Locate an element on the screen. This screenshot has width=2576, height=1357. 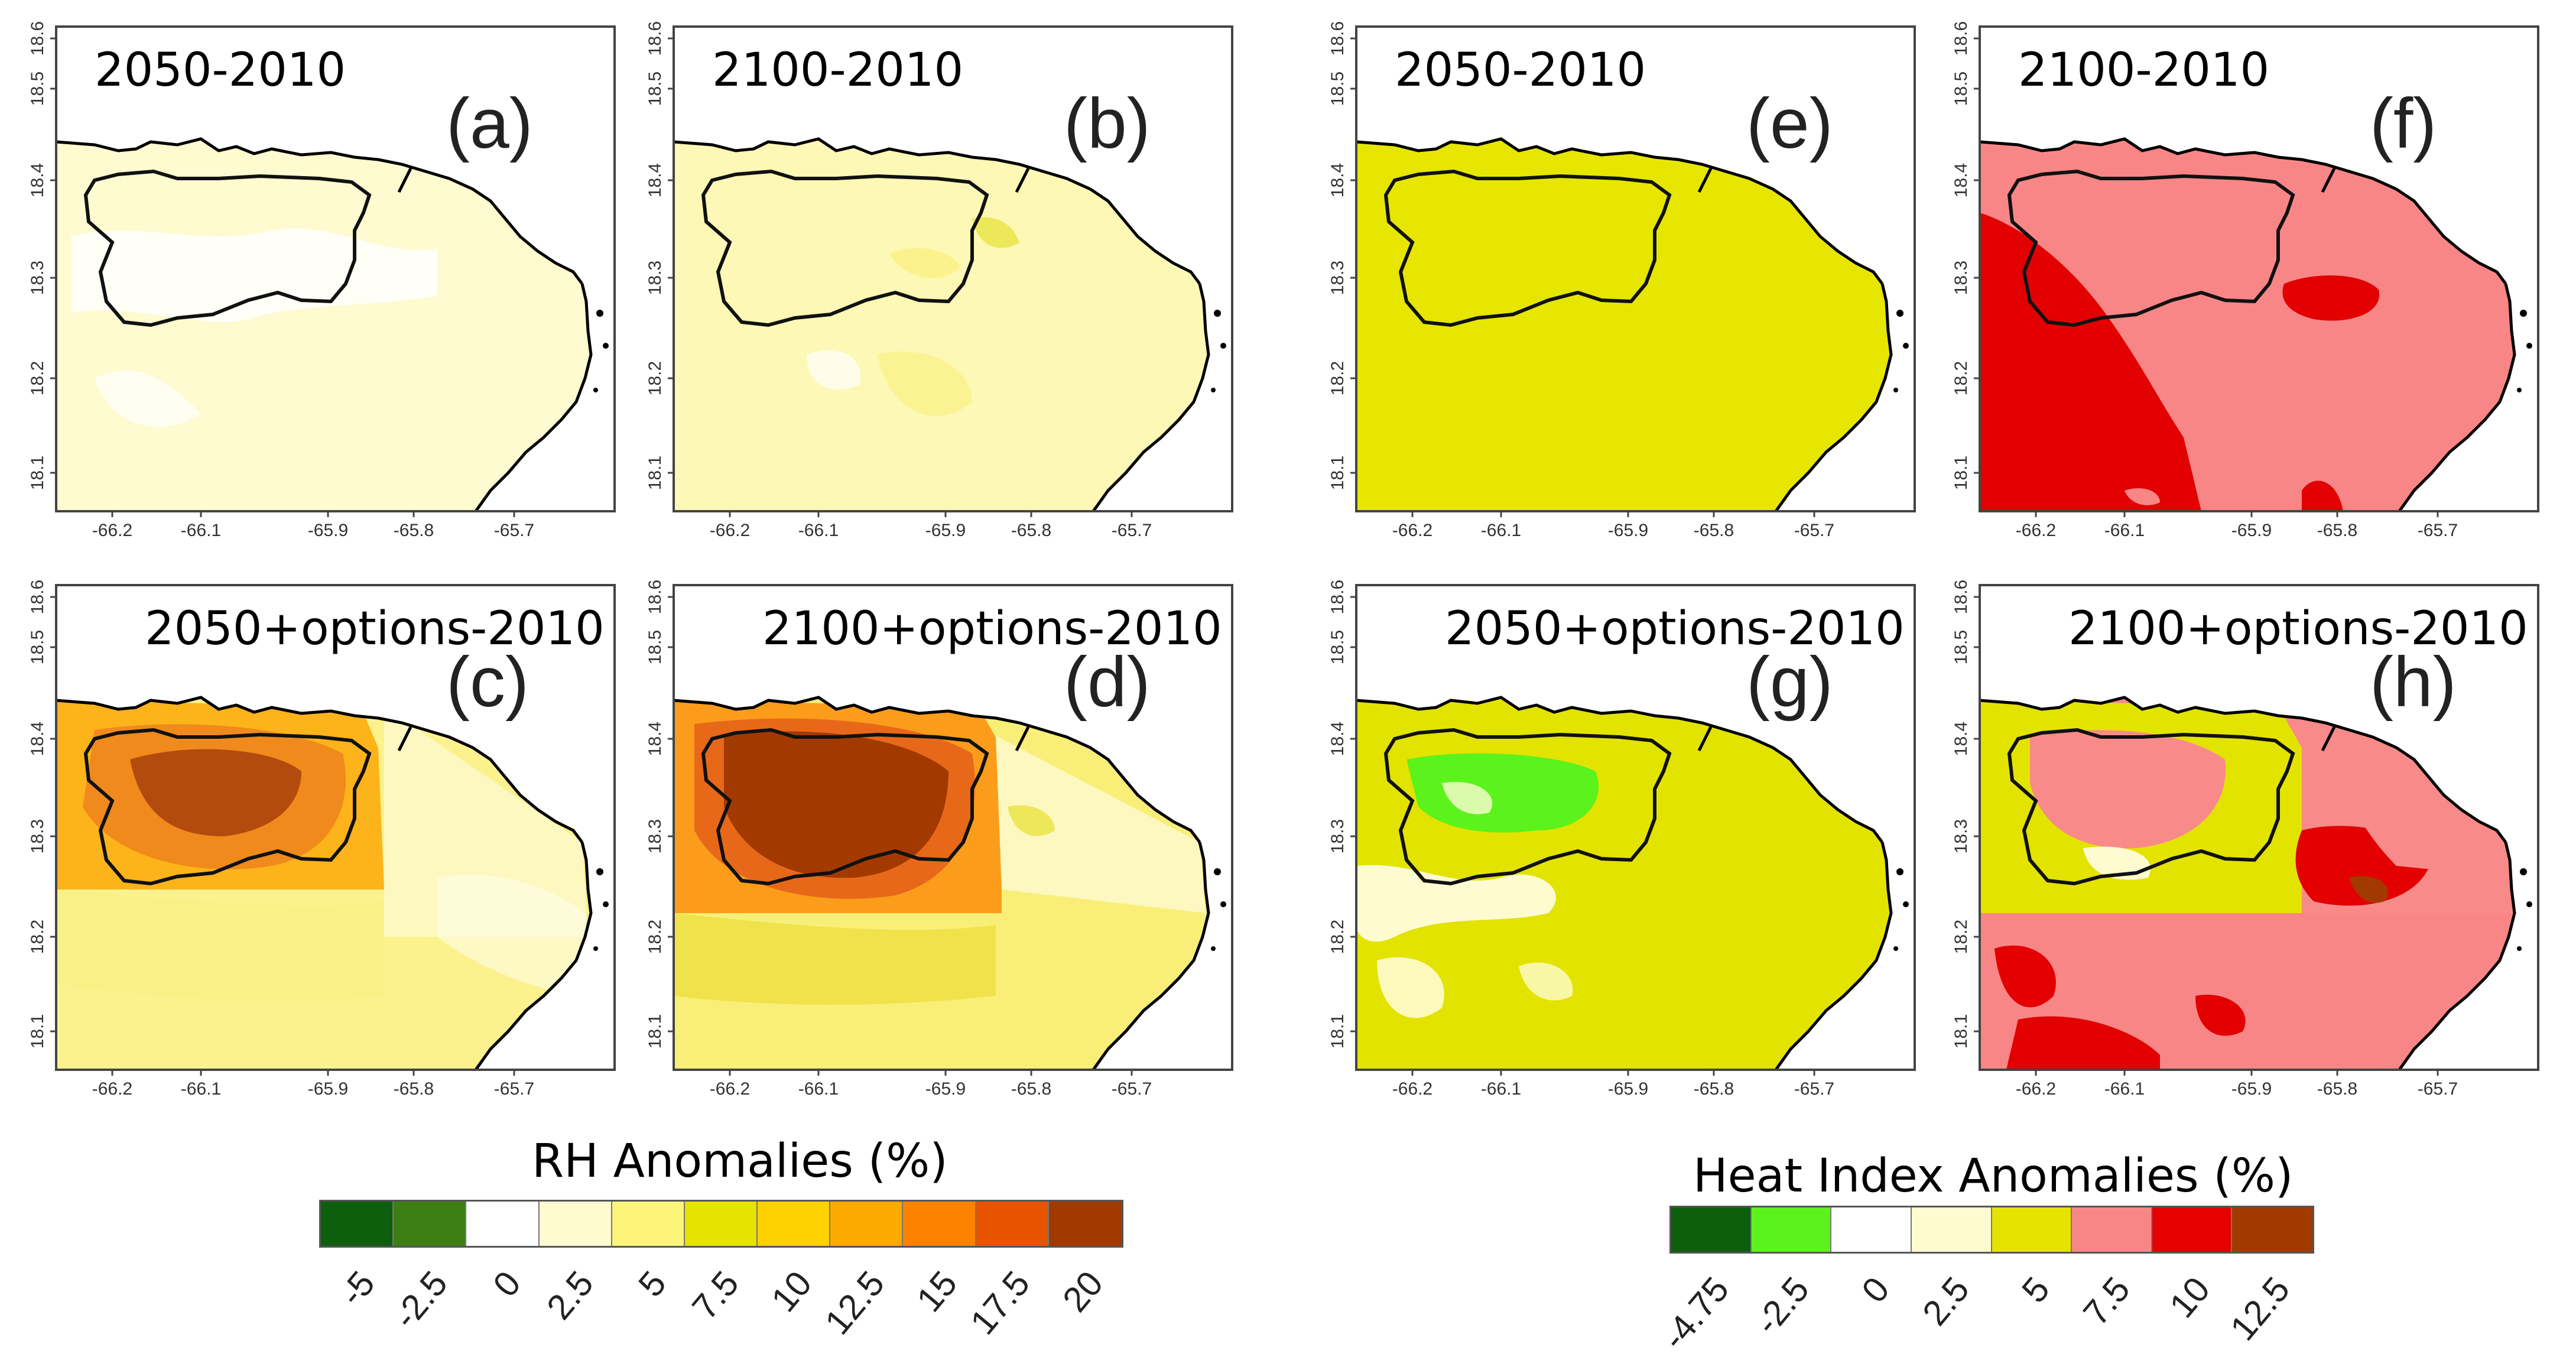
coastline-east-g is located at coordinates (1833, 956).